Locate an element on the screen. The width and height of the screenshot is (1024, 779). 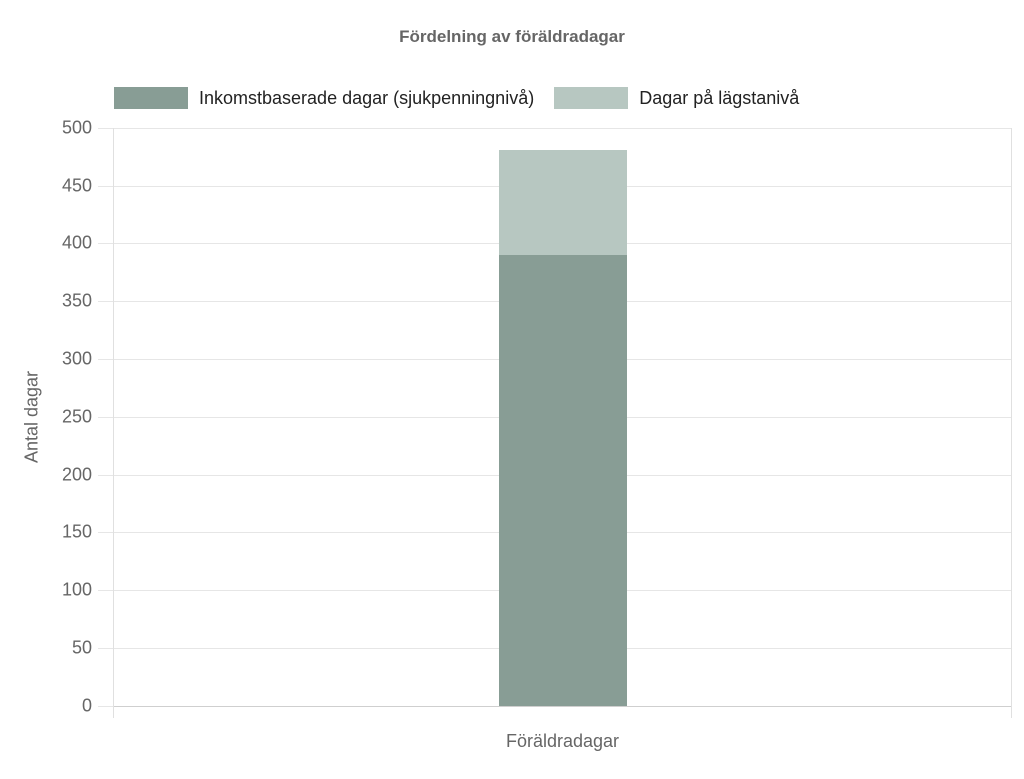
y-tick-label: 200 is located at coordinates (76, 474).